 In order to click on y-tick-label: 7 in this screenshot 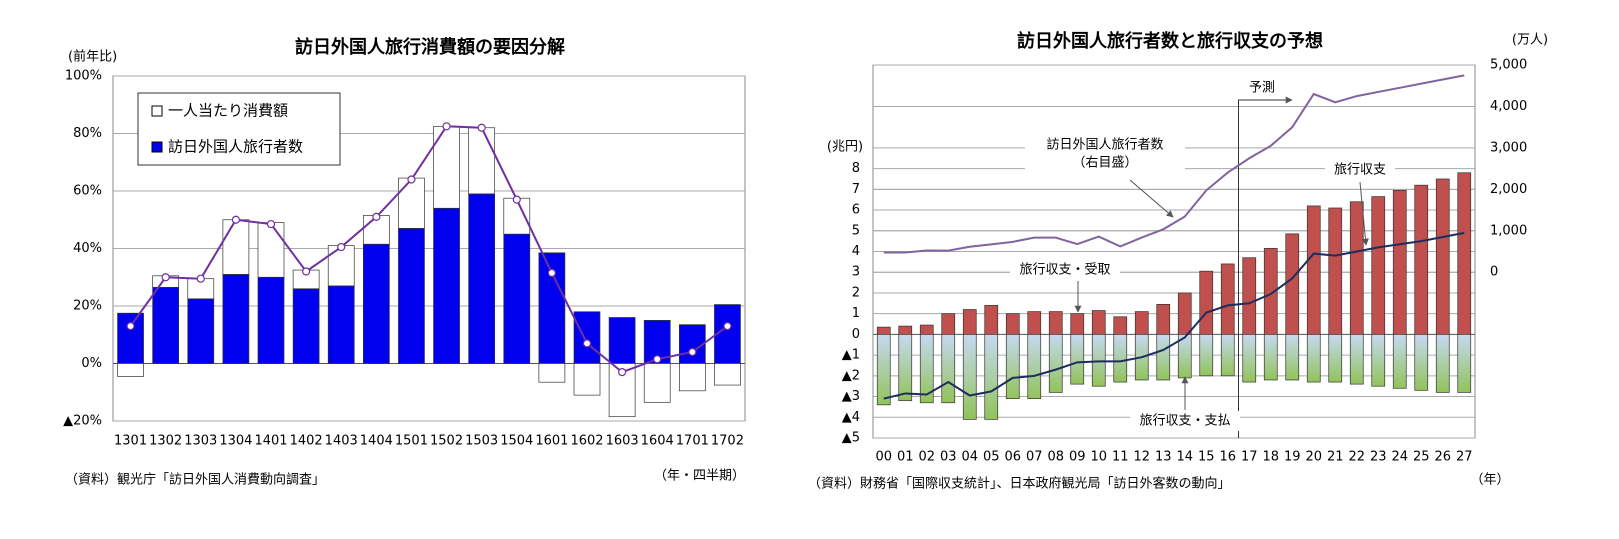, I will do `click(856, 189)`.